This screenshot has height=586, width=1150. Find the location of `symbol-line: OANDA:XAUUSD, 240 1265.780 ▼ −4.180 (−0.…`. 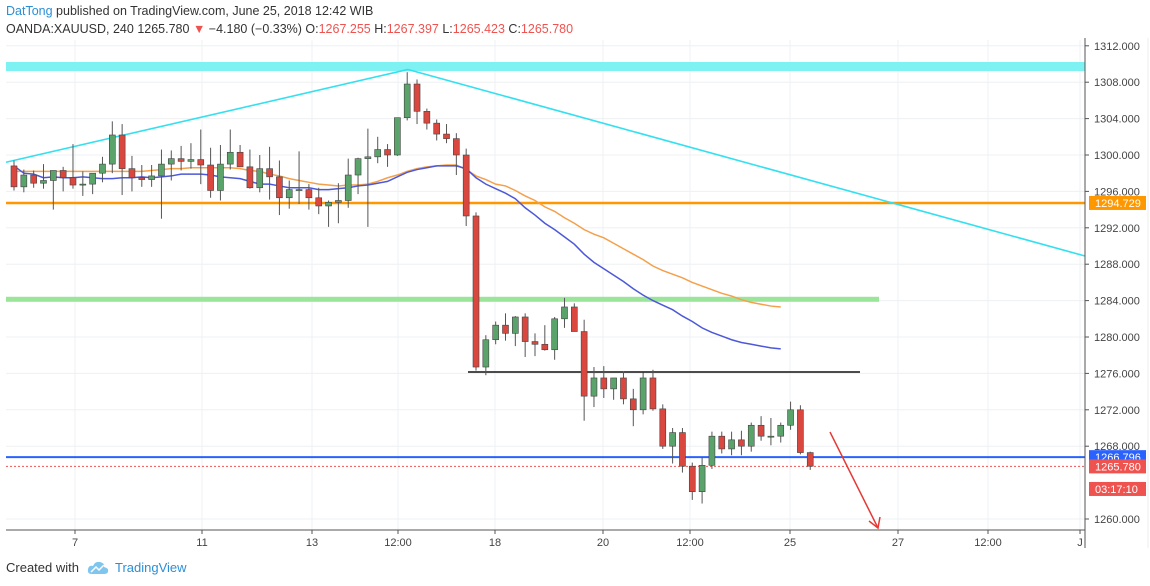

symbol-line: OANDA:XAUUSD, 240 1265.780 ▼ −4.180 (−0.… is located at coordinates (289, 29).